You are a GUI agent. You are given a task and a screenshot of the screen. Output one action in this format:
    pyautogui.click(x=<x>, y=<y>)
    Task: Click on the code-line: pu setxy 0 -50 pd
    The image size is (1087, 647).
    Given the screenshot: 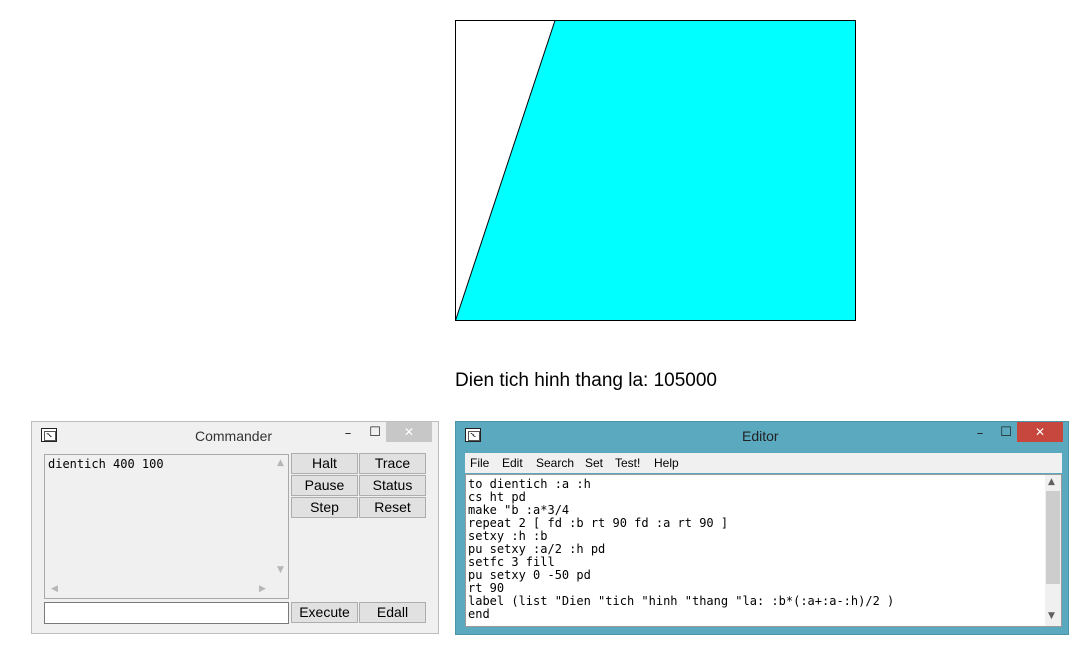 What is the action you would take?
    pyautogui.click(x=529, y=575)
    